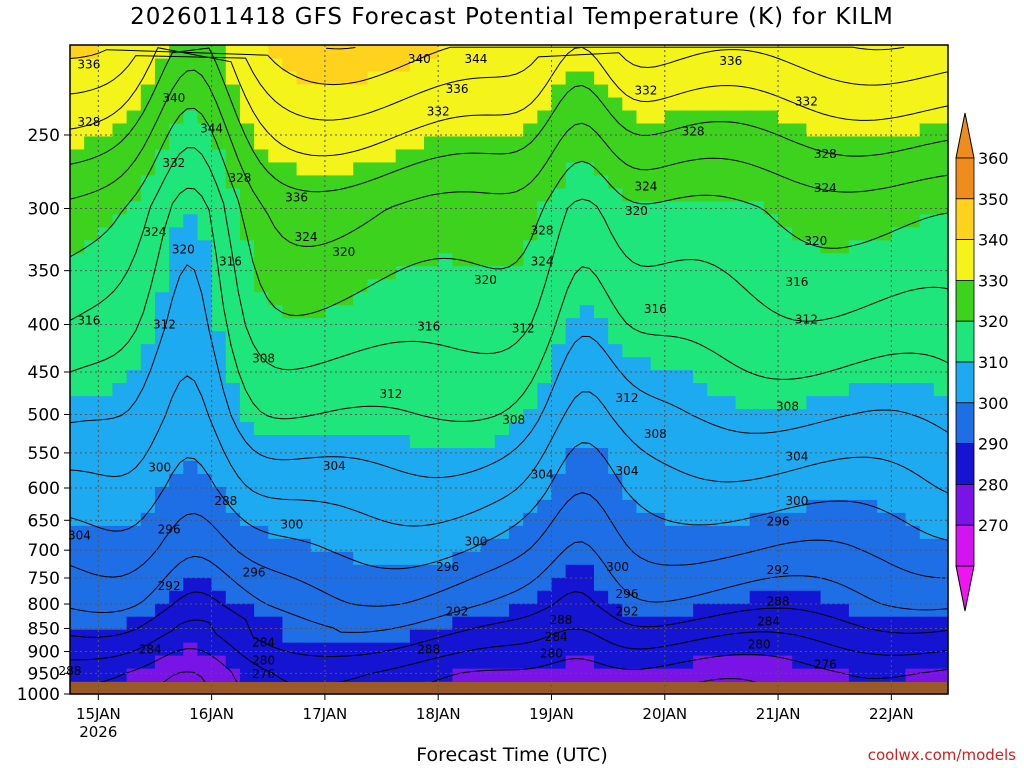  I want to click on y-tick-label: 350, so click(44, 272).